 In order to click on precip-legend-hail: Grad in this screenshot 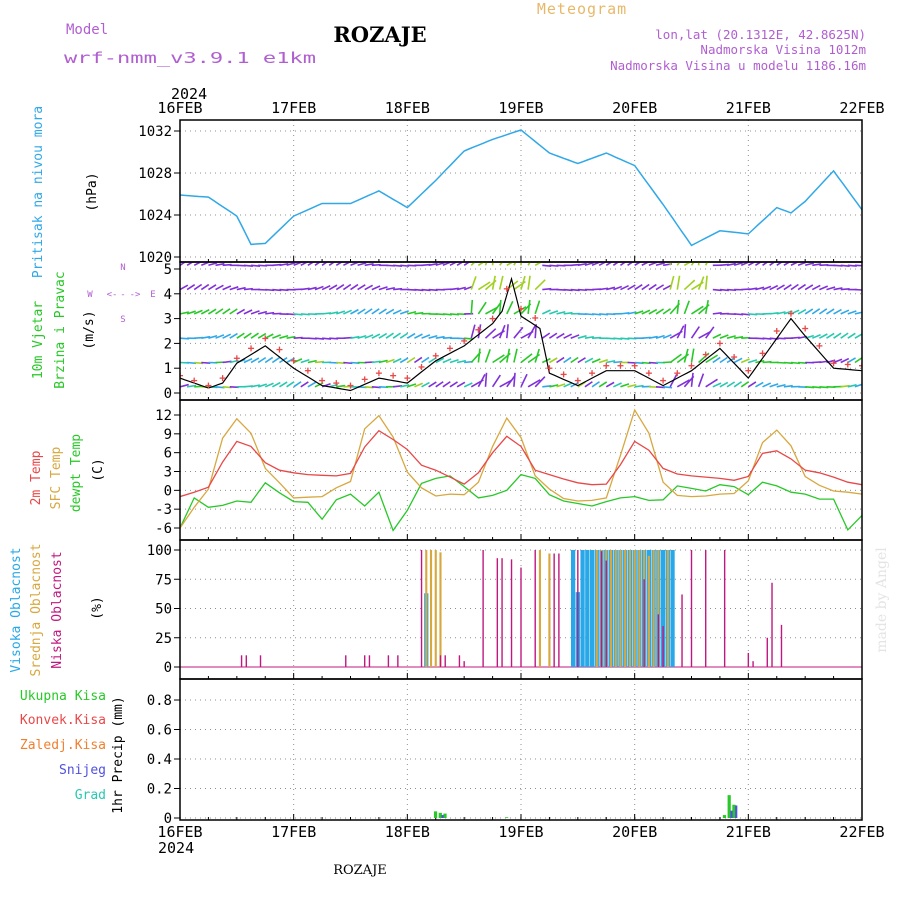, I will do `click(90, 795)`.